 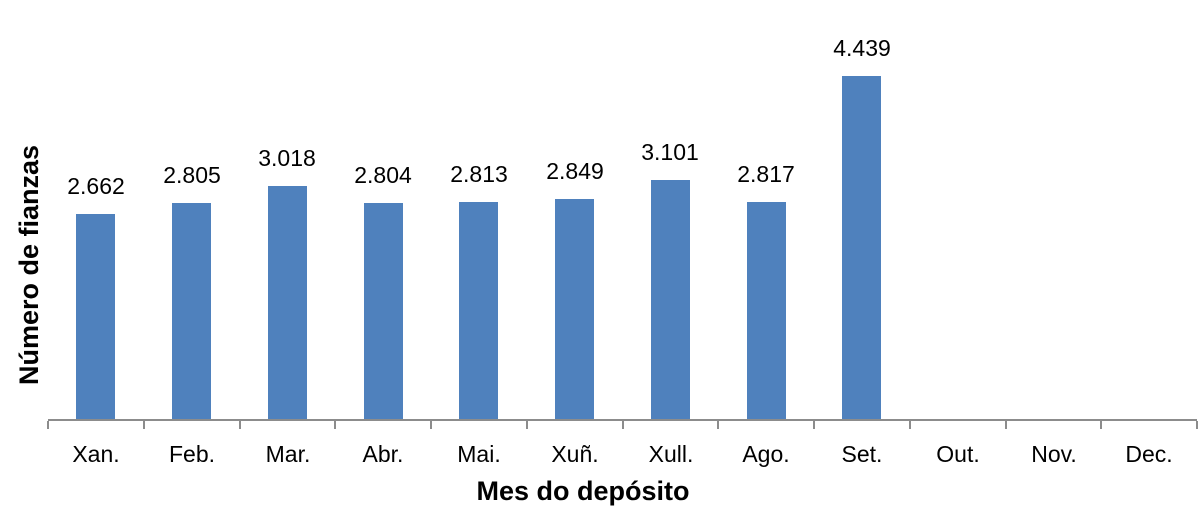 I want to click on x-tick-label: Set., so click(x=862, y=454).